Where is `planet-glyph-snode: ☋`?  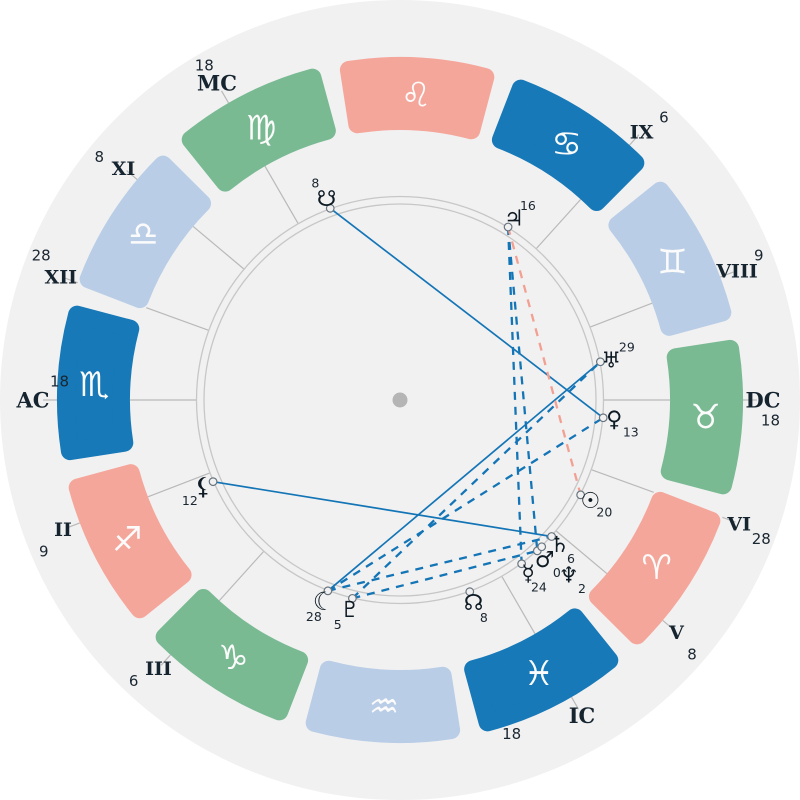
planet-glyph-snode: ☋ is located at coordinates (327, 199).